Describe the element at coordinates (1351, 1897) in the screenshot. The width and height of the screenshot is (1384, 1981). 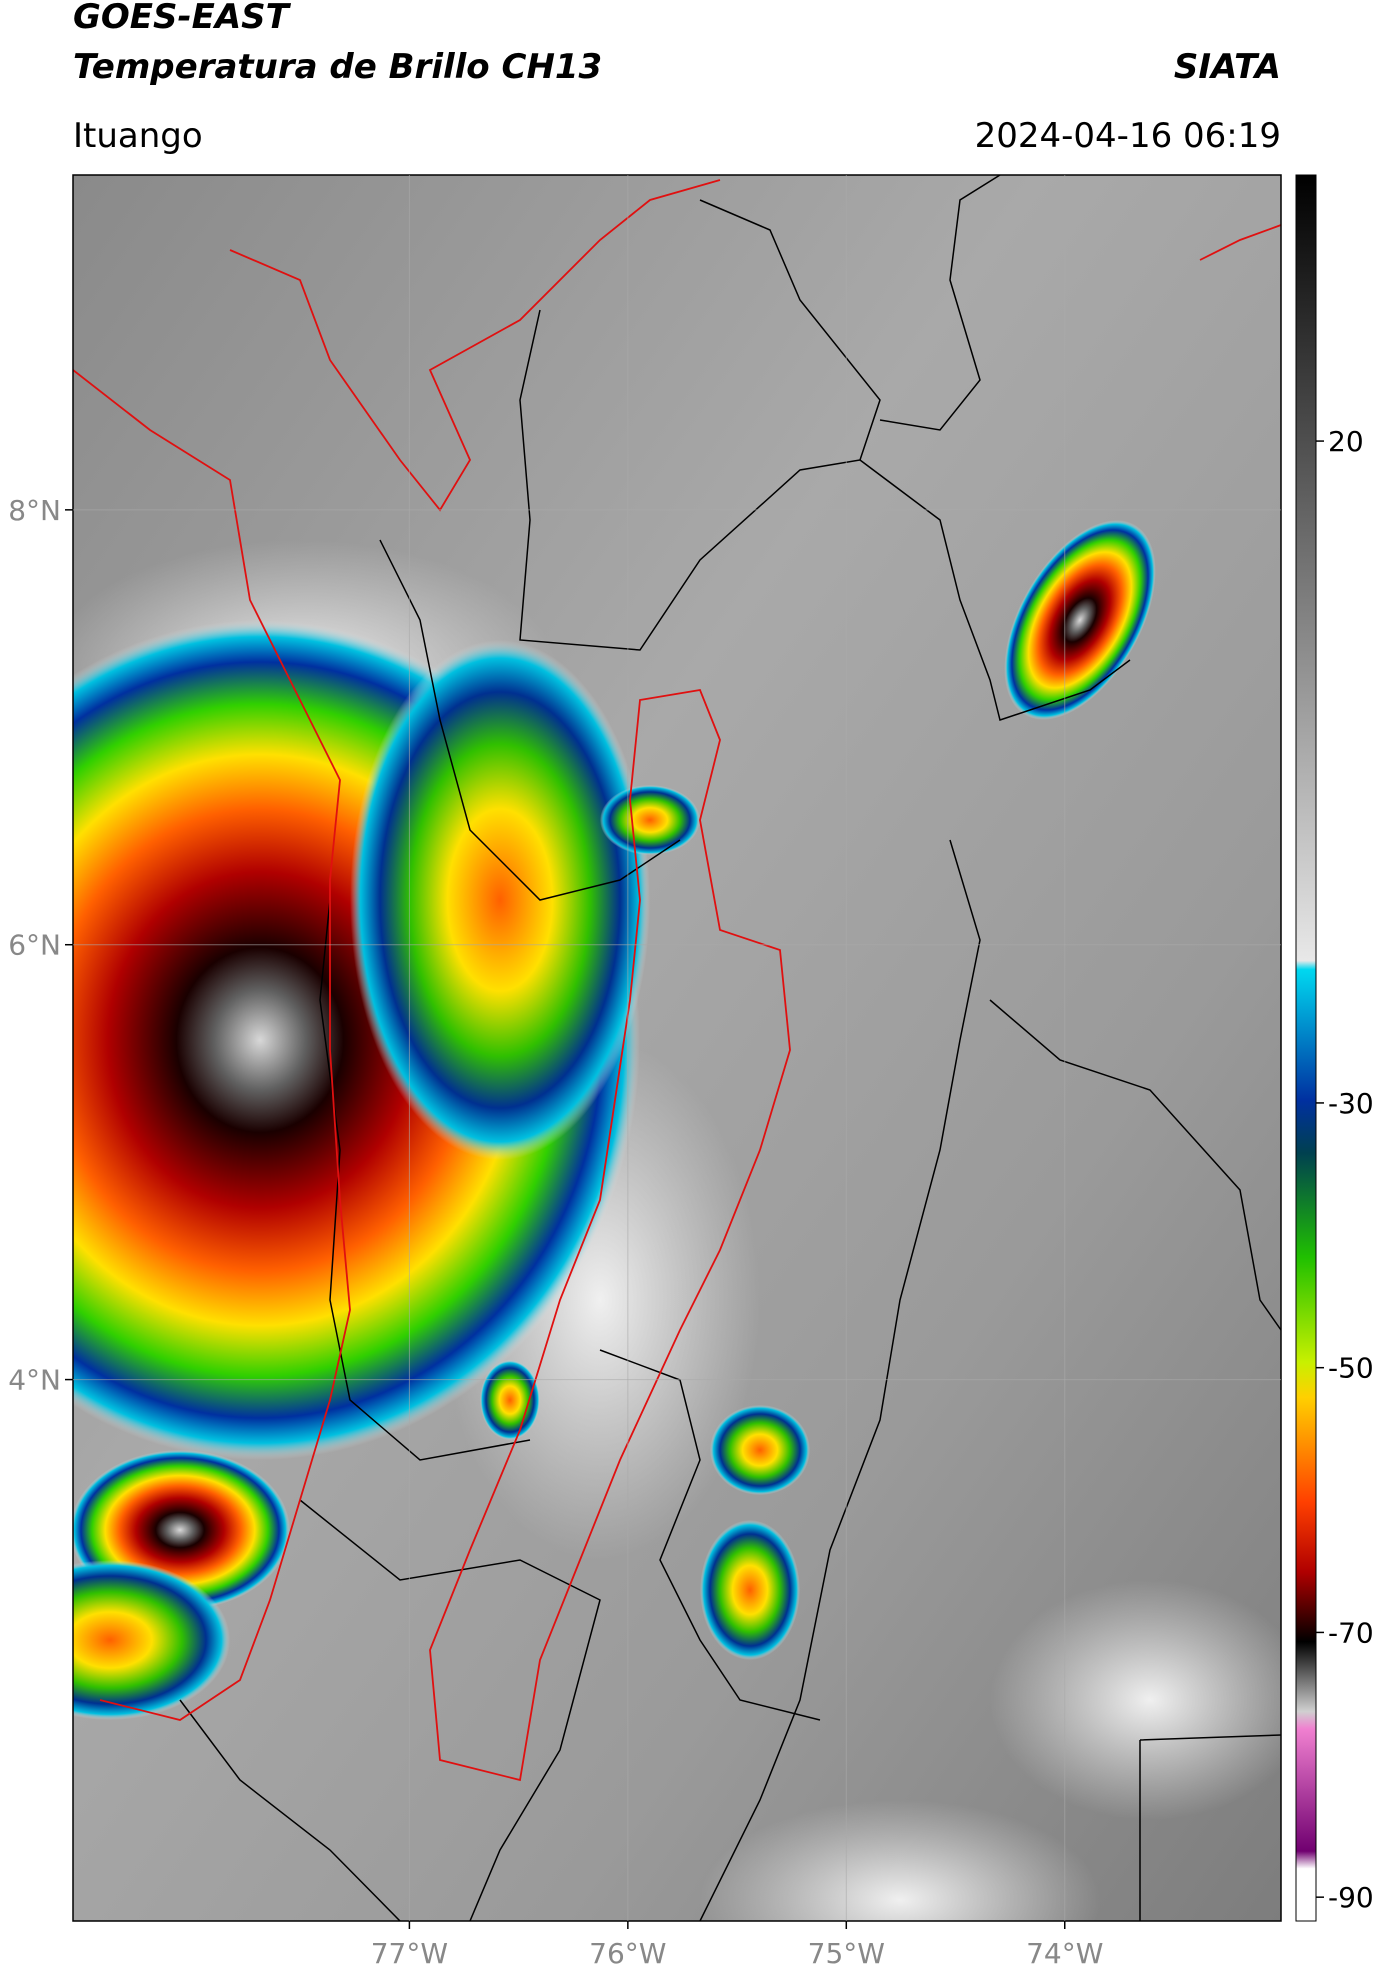
I see `colorbar-tick-label: -90` at that location.